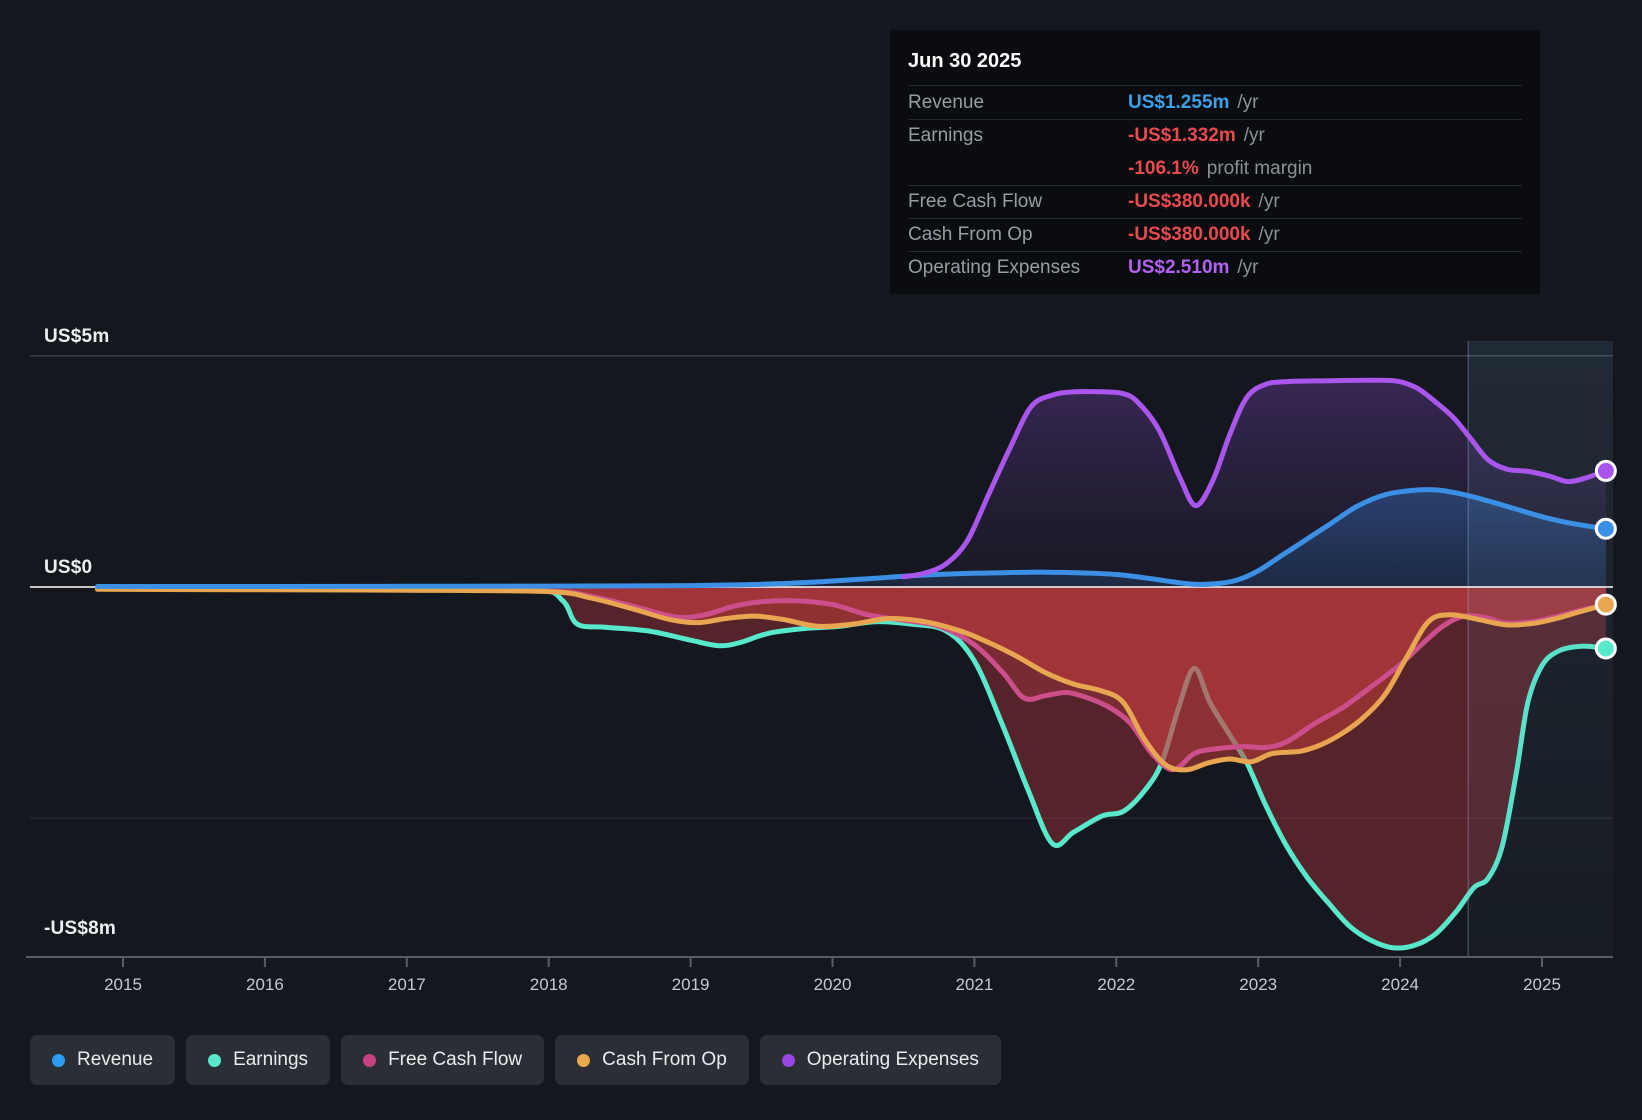 This screenshot has height=1120, width=1642. Describe the element at coordinates (892, 1059) in the screenshot. I see `legend-item-label: Operating Expenses` at that location.